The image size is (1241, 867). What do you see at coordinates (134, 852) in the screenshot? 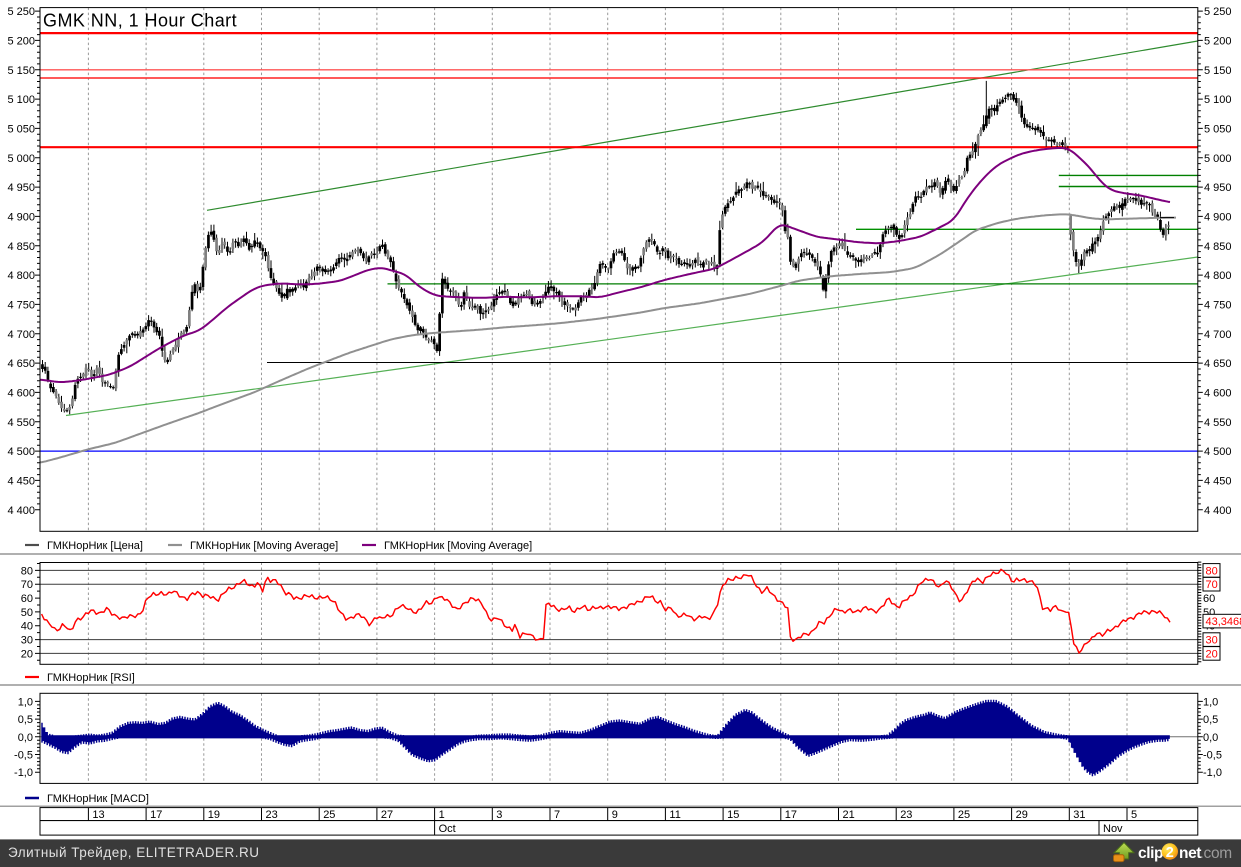
I see `svg-text:Элитный Трейдер, ELITETRADER.R: Элитный Трейдер, ELITETRADER.RU` at bounding box center [134, 852].